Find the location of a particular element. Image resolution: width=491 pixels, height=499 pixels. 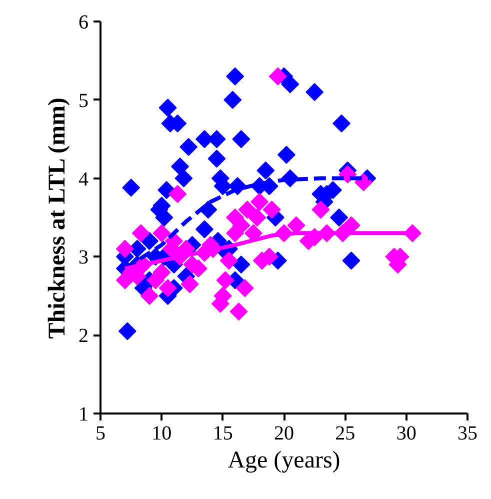

y-tick-label: 5 is located at coordinates (83, 101).